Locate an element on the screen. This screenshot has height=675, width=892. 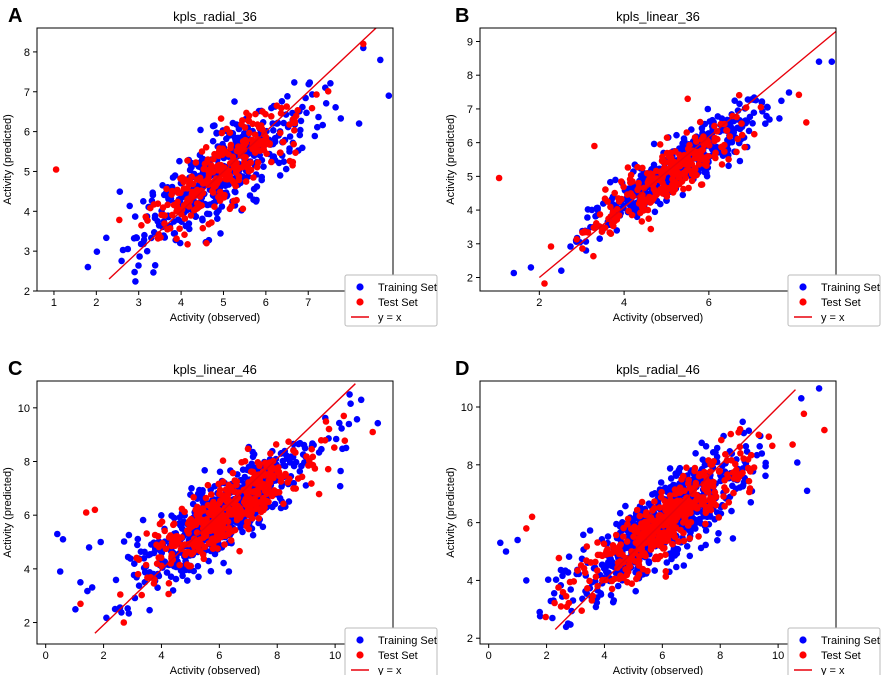
y-tick-label: 8 is located at coordinates (470, 466).